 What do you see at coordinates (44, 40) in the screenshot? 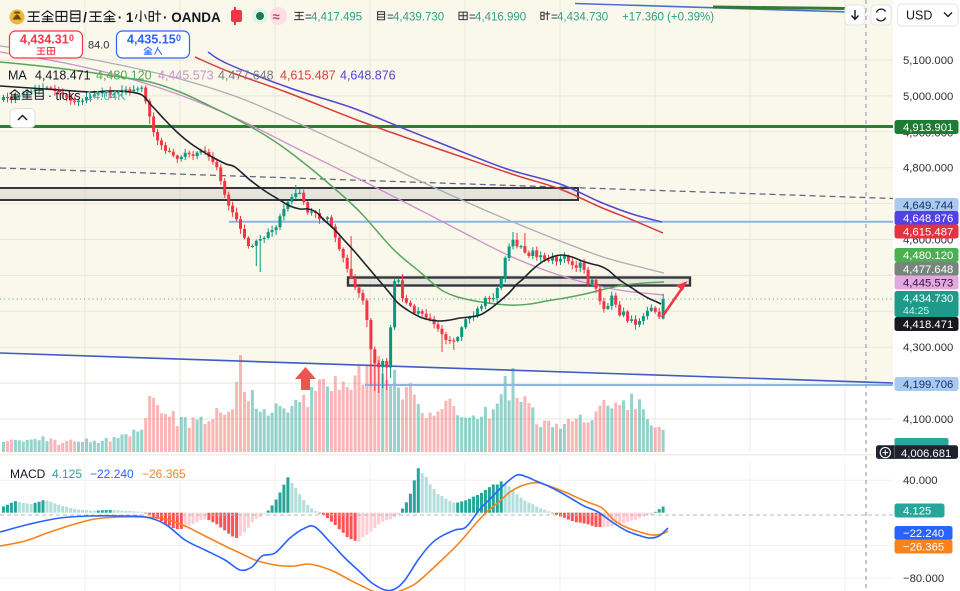
I see `svg-text: 4,434.31` at bounding box center [44, 40].